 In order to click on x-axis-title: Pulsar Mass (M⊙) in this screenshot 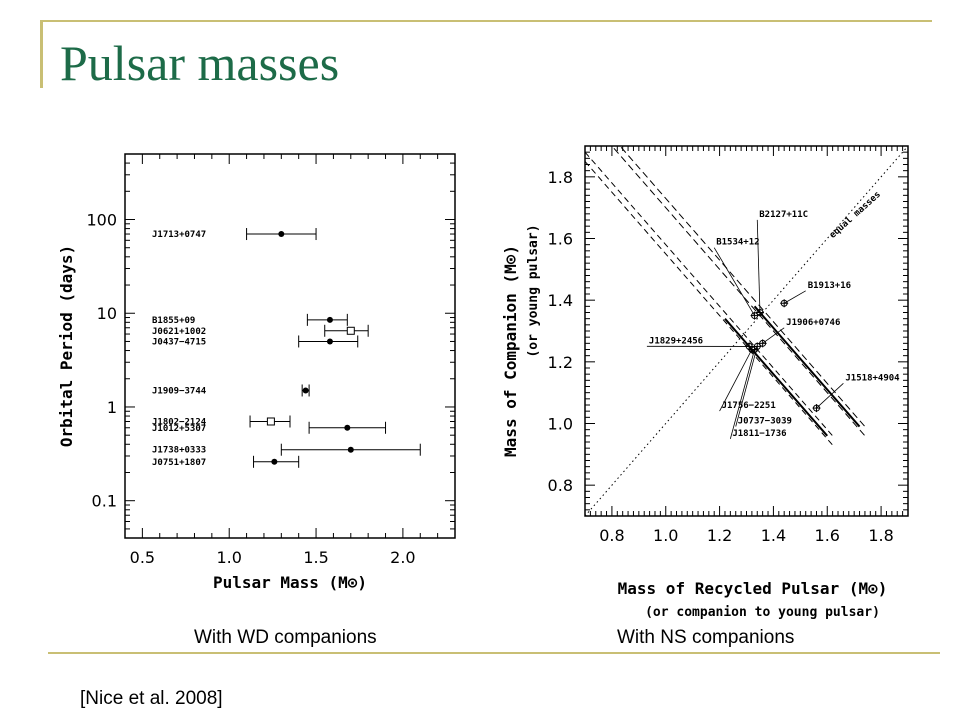, I will do `click(290, 582)`.